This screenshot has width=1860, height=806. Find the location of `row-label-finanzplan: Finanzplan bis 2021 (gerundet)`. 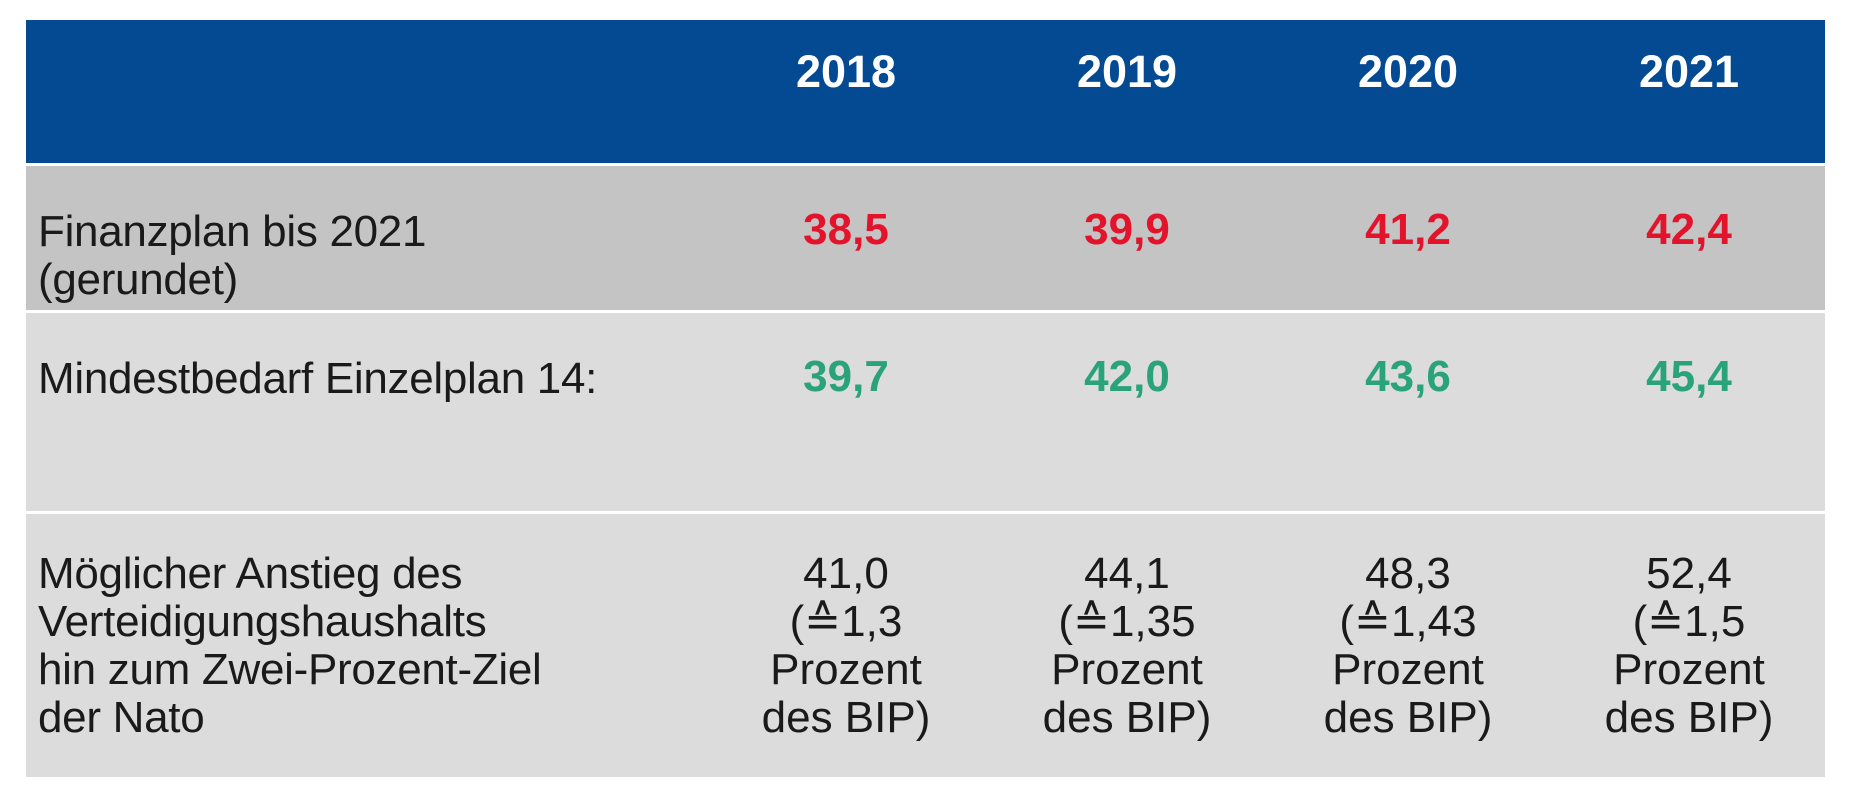

row-label-finanzplan: Finanzplan bis 2021 (gerundet) is located at coordinates (232, 255).